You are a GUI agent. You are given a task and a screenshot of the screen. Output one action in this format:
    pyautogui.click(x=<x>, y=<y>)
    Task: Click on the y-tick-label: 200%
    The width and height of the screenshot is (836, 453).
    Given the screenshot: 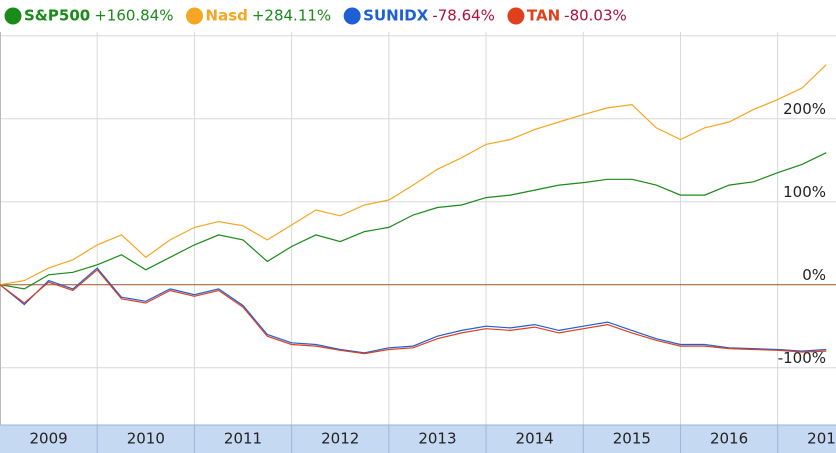 What is the action you would take?
    pyautogui.click(x=804, y=109)
    